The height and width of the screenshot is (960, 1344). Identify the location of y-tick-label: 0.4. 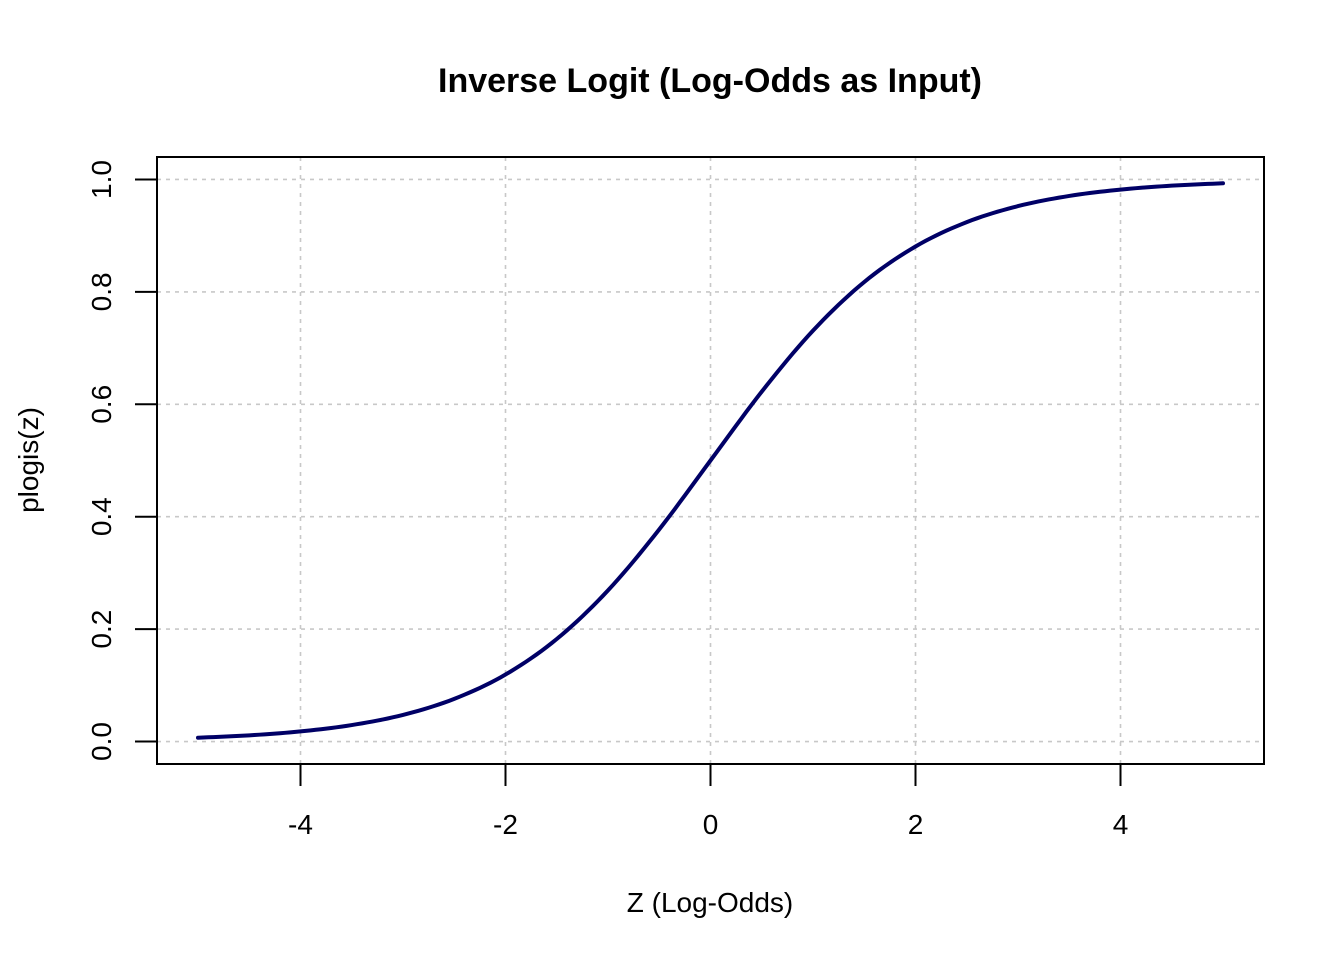
(101, 516).